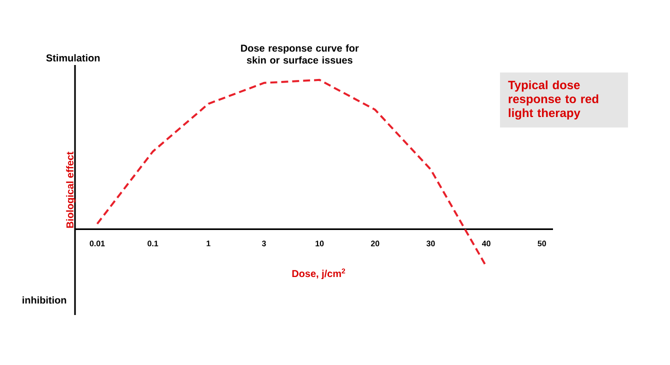  I want to click on text: Stimulation, so click(73, 58).